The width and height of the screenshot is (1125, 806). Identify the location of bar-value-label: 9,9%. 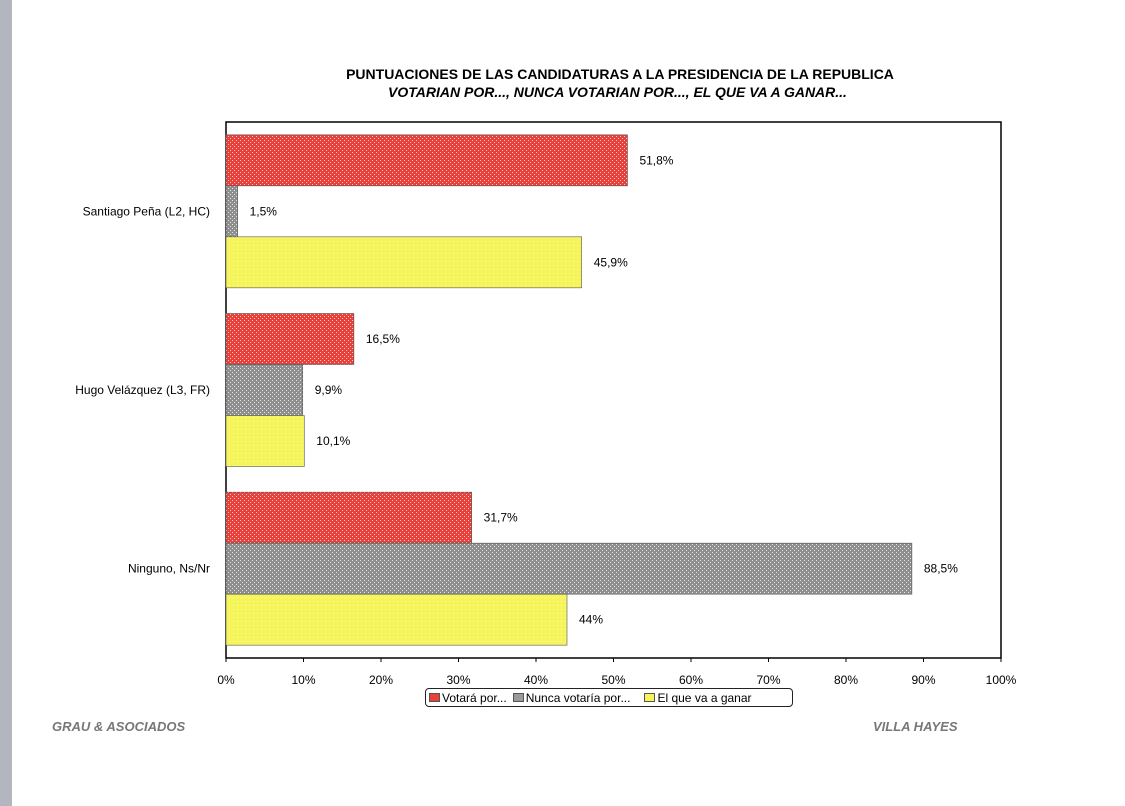
(329, 390).